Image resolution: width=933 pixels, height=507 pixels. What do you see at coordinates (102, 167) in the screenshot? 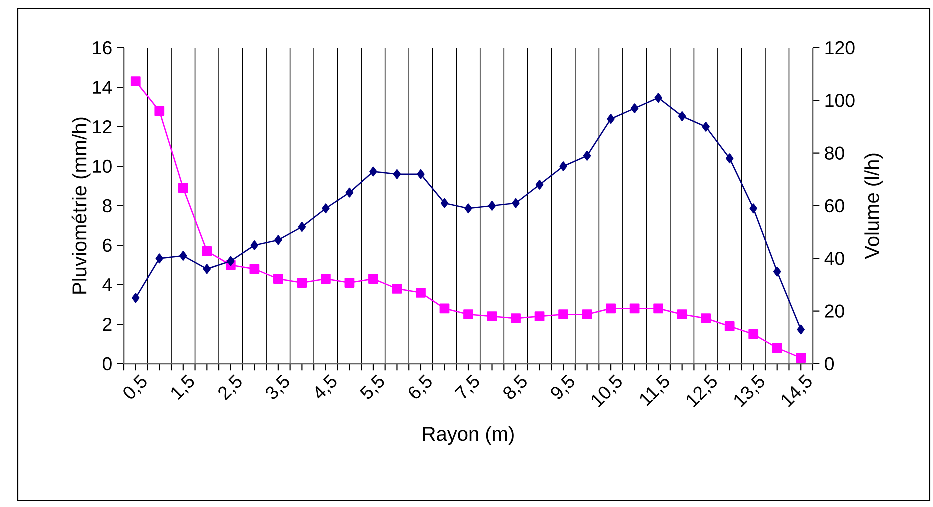
I see `y-tick-label: 10` at bounding box center [102, 167].